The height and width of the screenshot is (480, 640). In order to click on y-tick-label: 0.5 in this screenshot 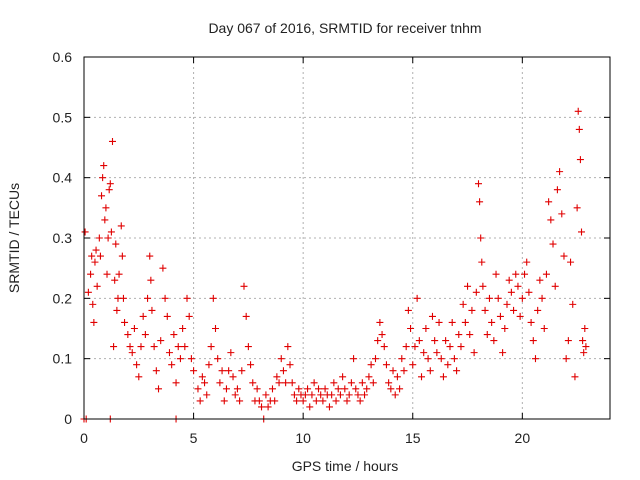, I will do `click(63, 117)`.